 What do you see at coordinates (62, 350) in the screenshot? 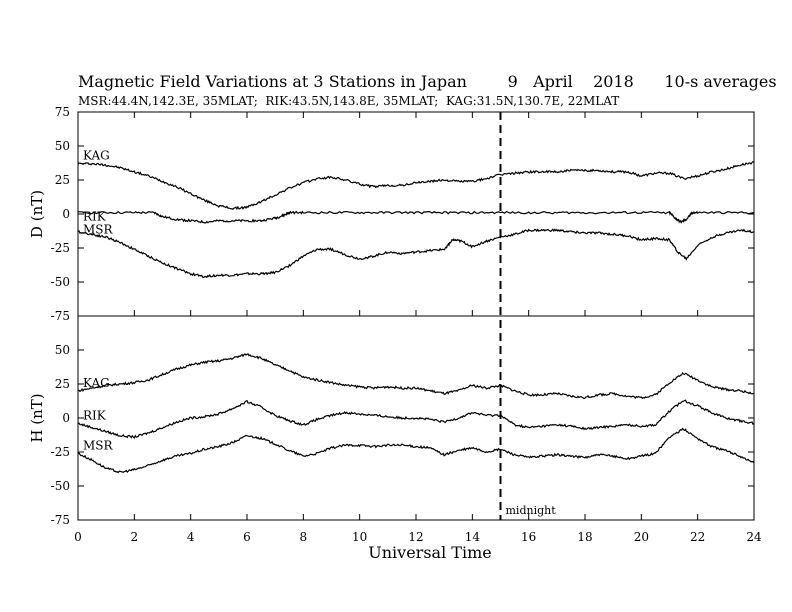
I see `h-ytick-label: 50` at bounding box center [62, 350].